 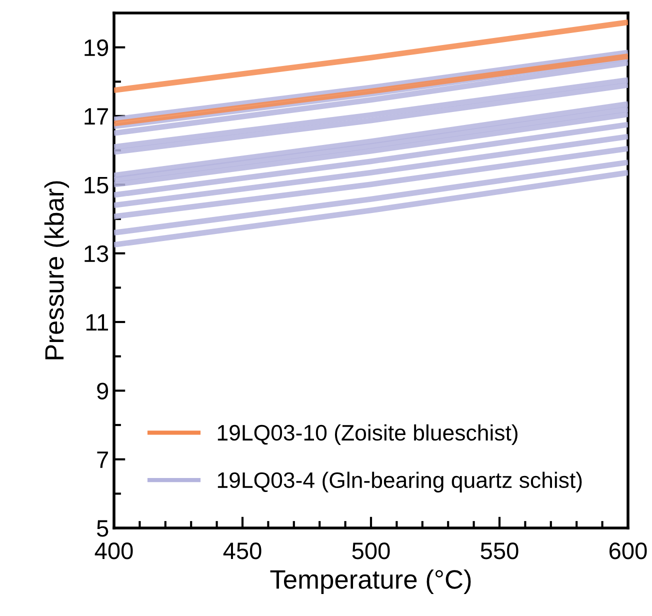 I want to click on y-tick-label: 19, so click(x=96, y=47).